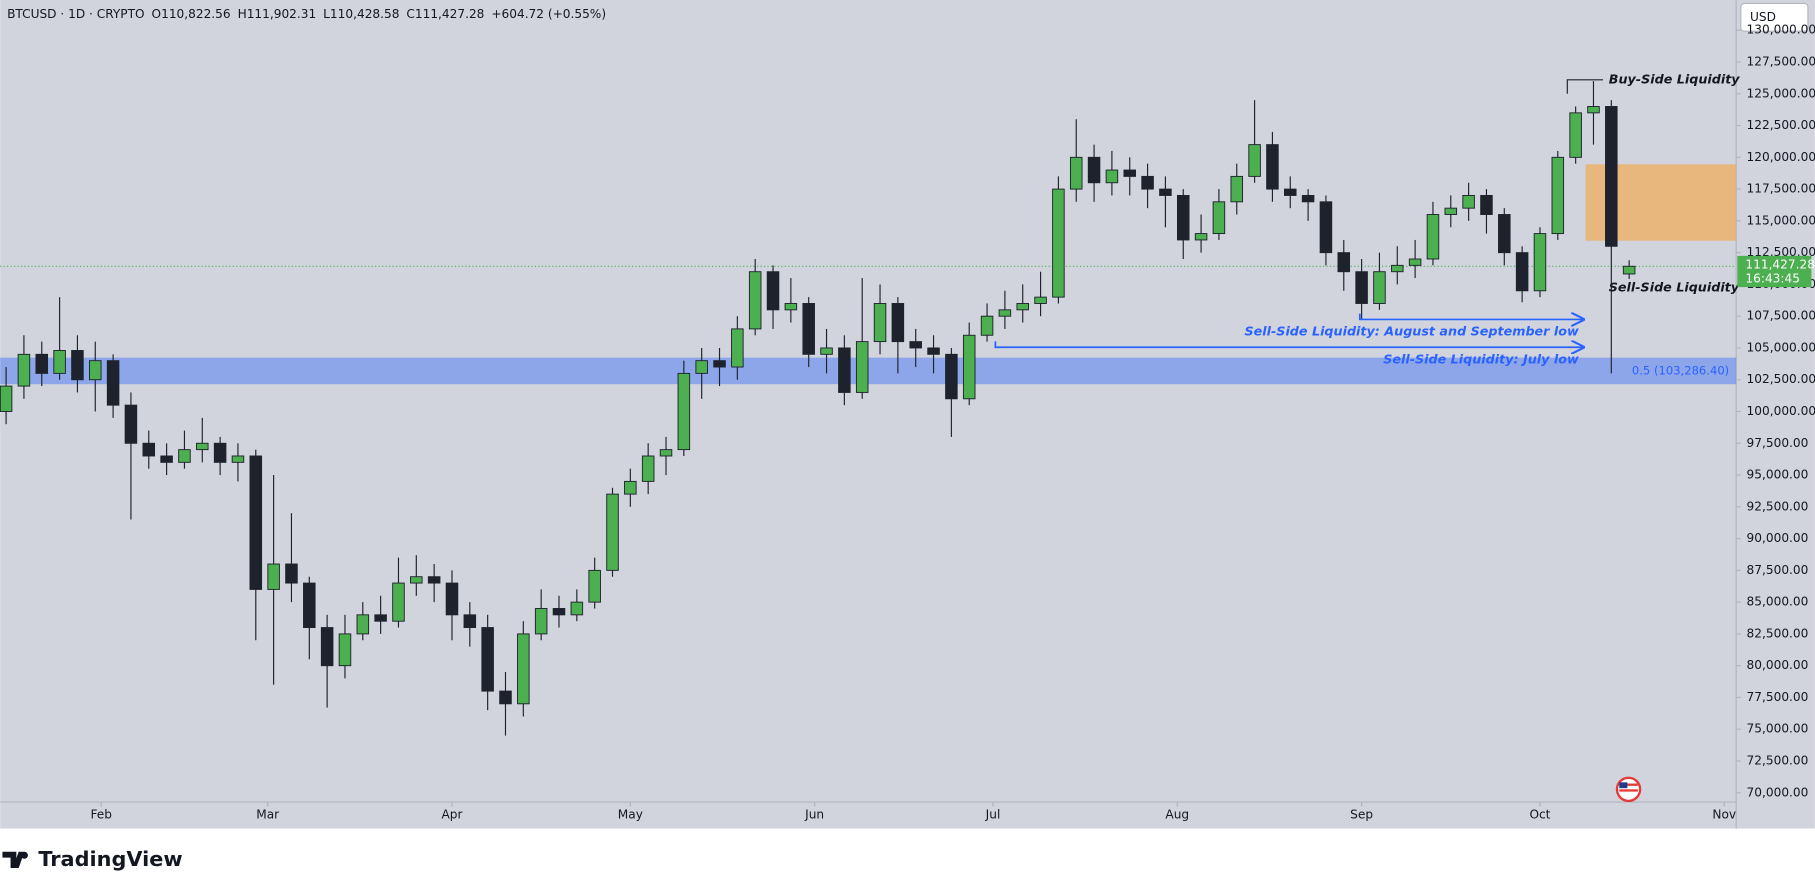  What do you see at coordinates (277, 13) in the screenshot?
I see `high: H111,902.31` at bounding box center [277, 13].